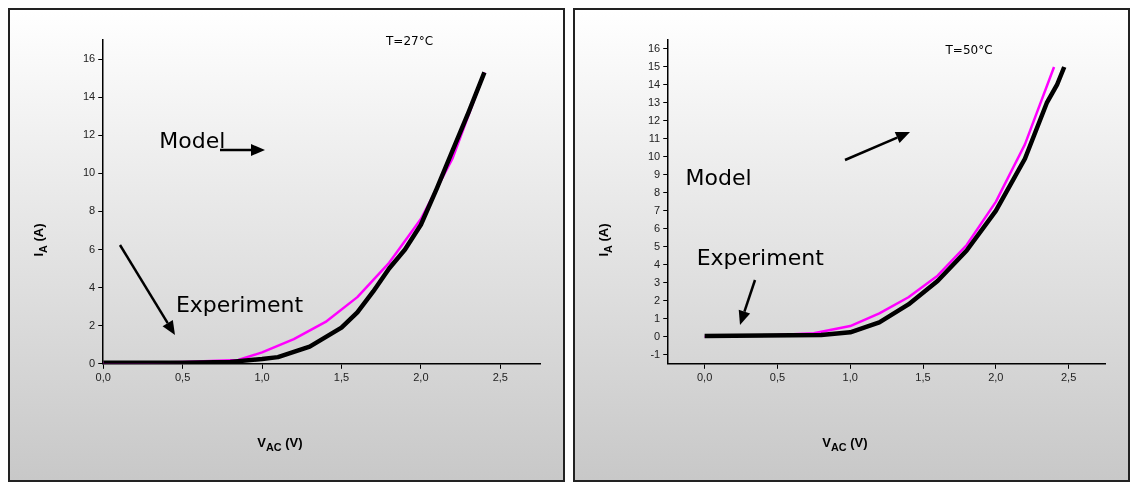 This screenshot has width=1130, height=484. I want to click on y-tick-label: 5, so click(657, 245).